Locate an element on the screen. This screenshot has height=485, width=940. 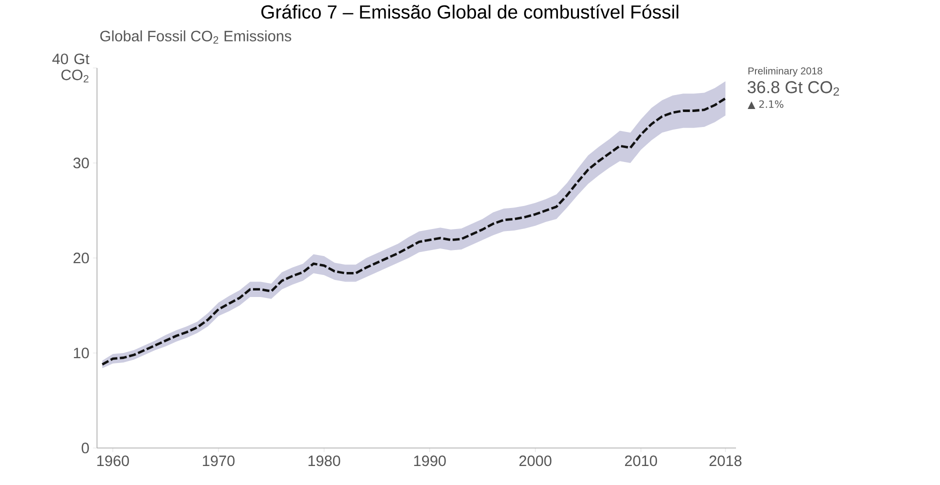
y-tick-label: 30 is located at coordinates (81, 163).